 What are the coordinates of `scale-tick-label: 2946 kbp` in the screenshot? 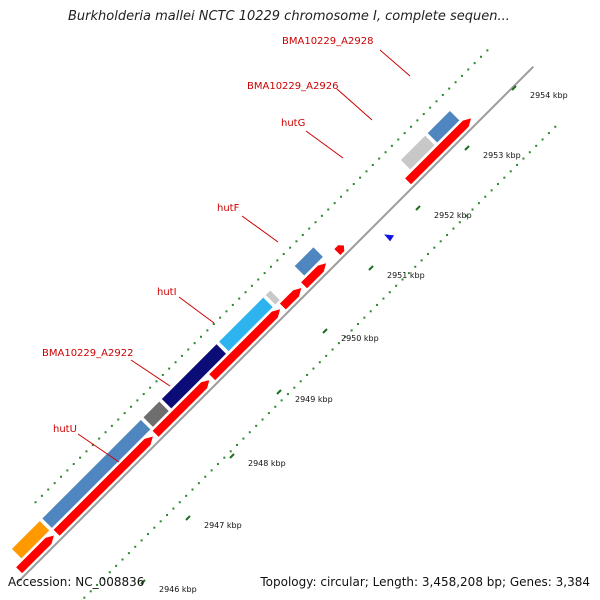 It's located at (178, 589).